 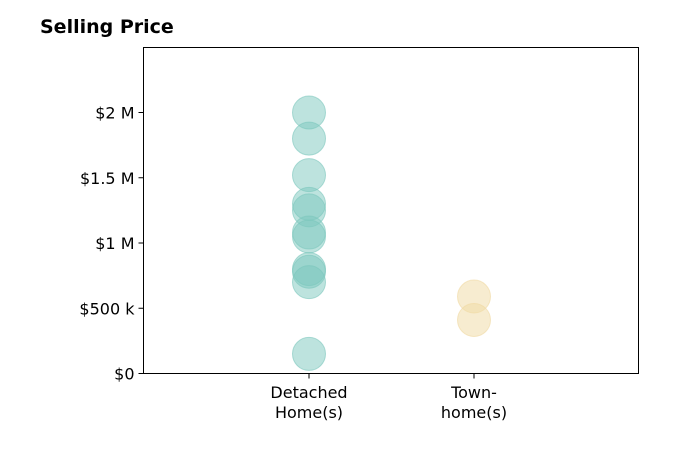 What do you see at coordinates (124, 374) in the screenshot?
I see `y-tick-label: $0` at bounding box center [124, 374].